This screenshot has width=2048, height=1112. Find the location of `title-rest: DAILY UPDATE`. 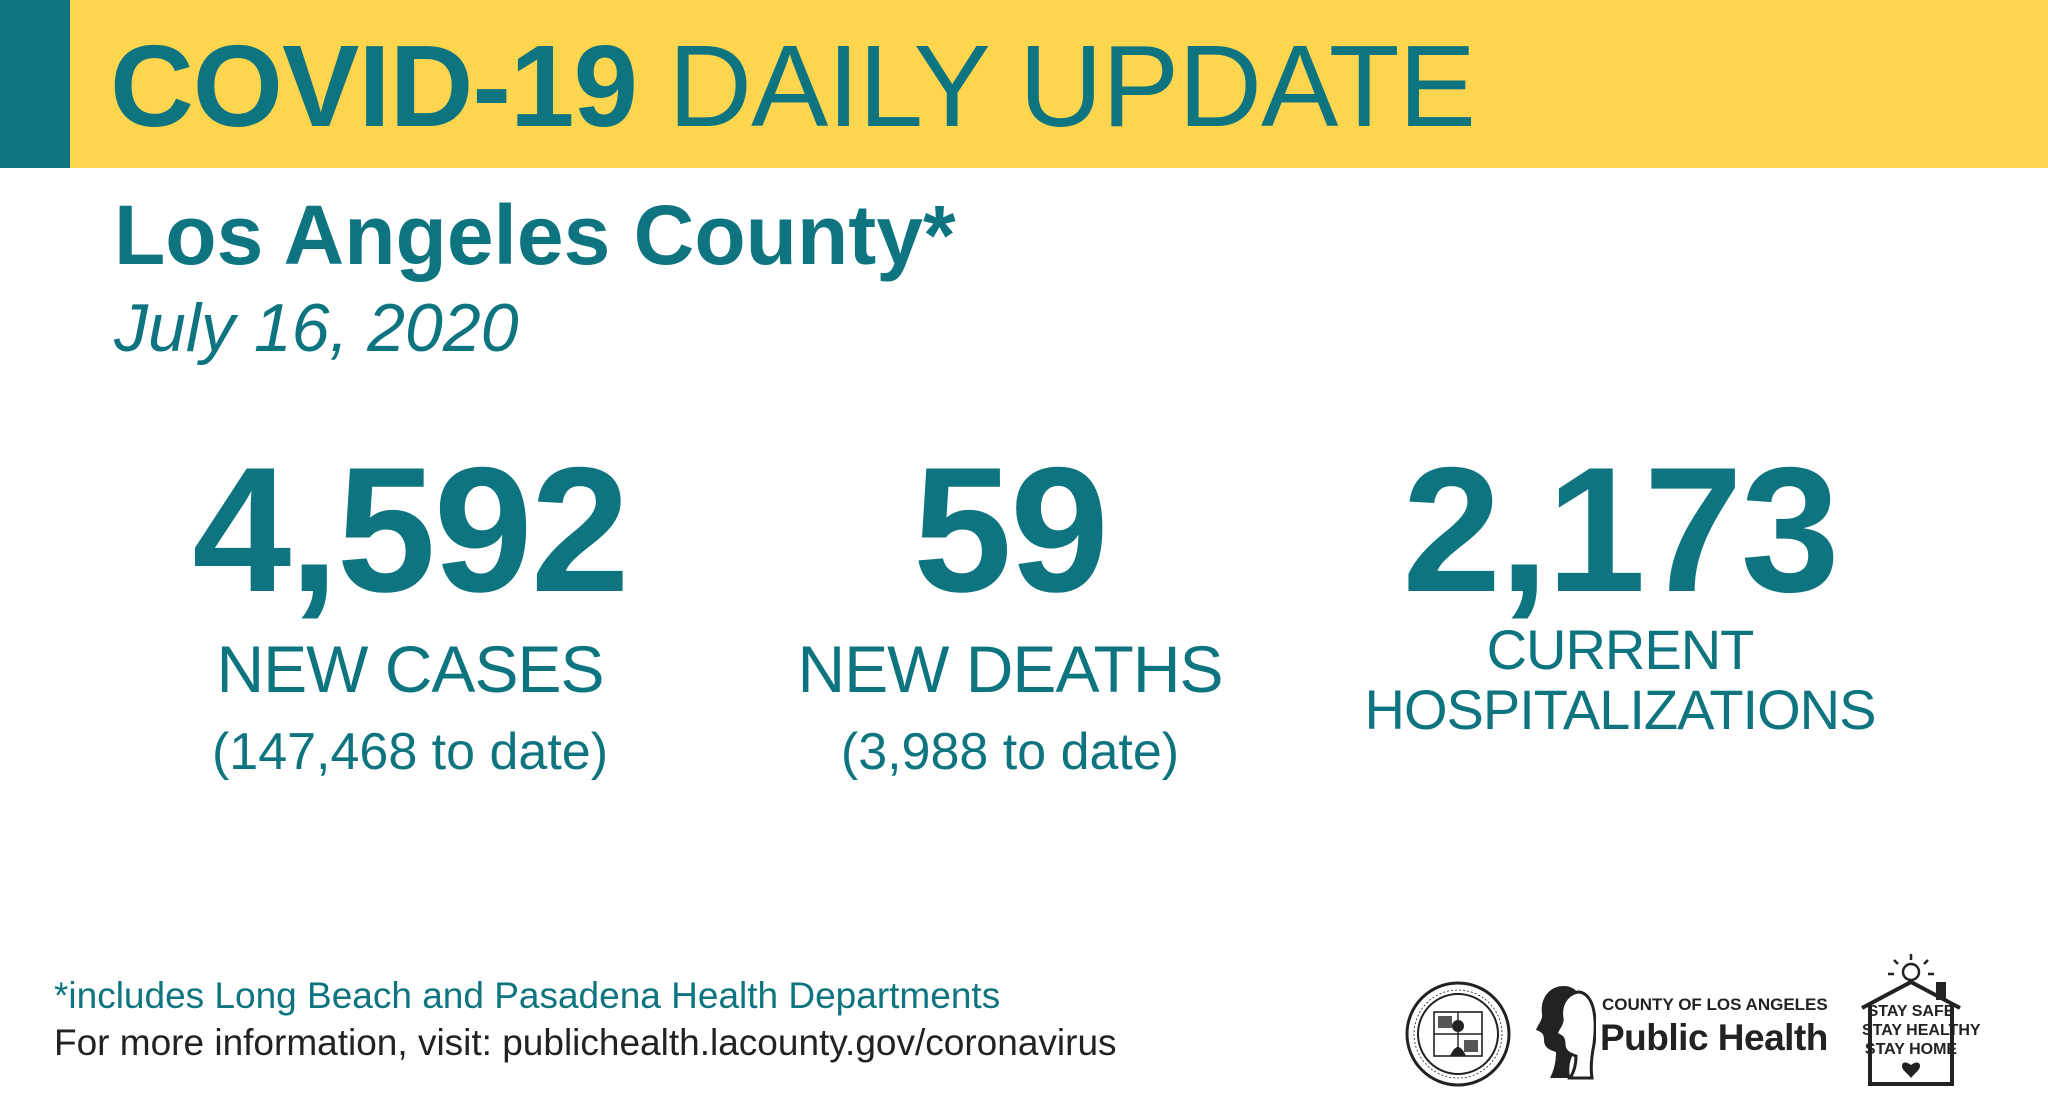

title-rest: DAILY UPDATE is located at coordinates (1072, 86).